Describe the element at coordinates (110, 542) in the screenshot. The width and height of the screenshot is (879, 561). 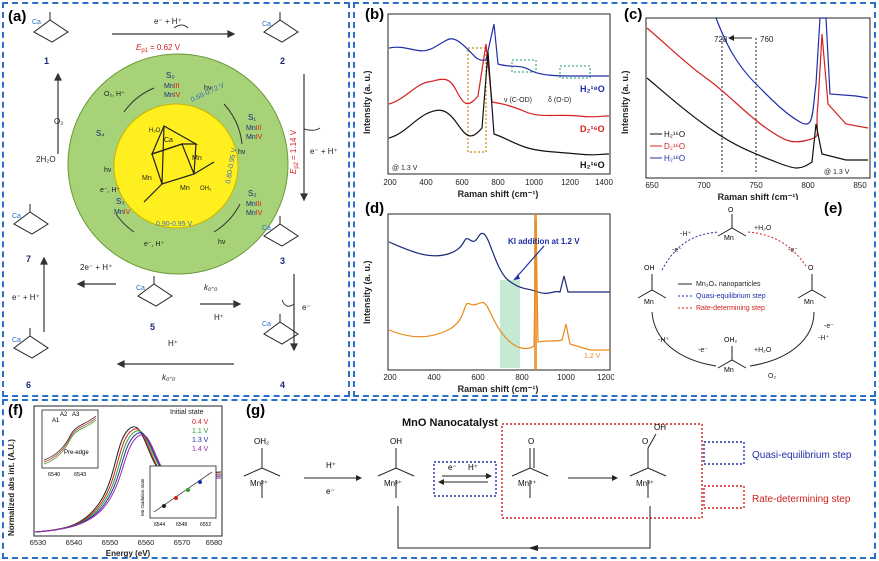
I see `svg-text: 6550` at that location.